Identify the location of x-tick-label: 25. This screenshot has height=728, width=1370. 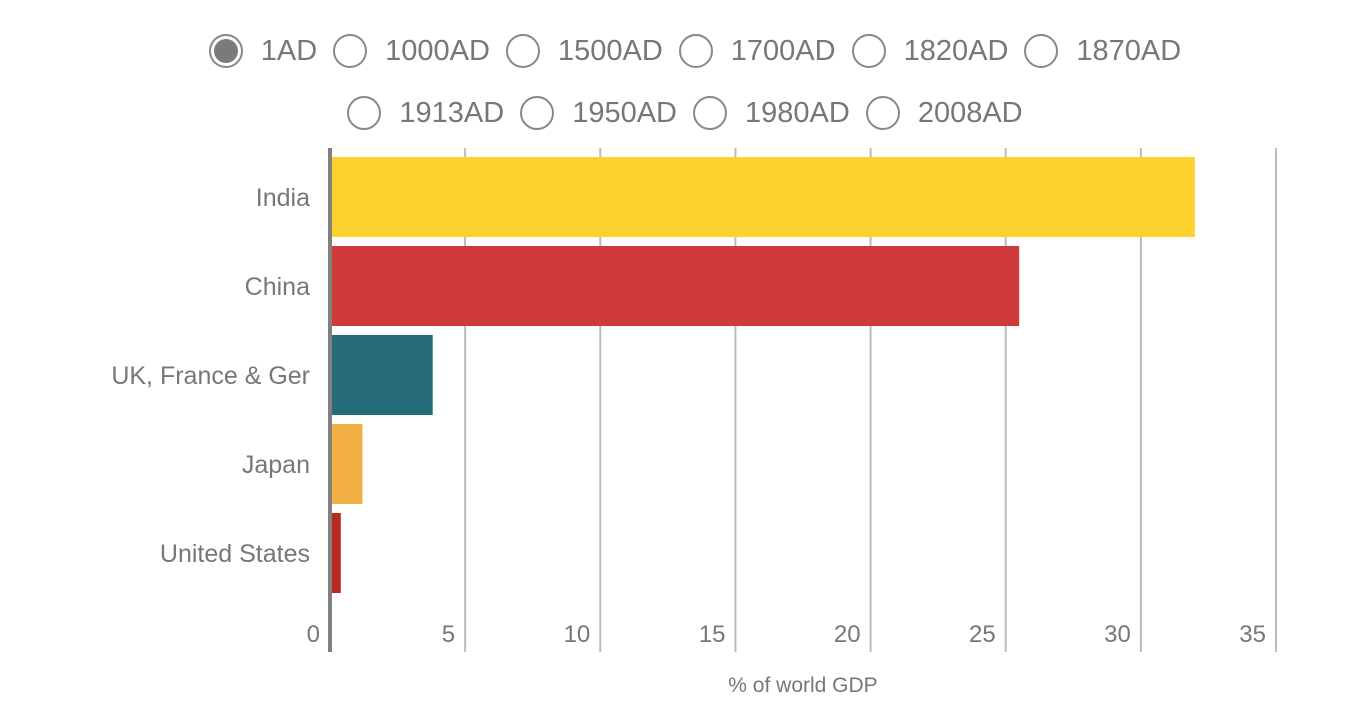
(982, 634).